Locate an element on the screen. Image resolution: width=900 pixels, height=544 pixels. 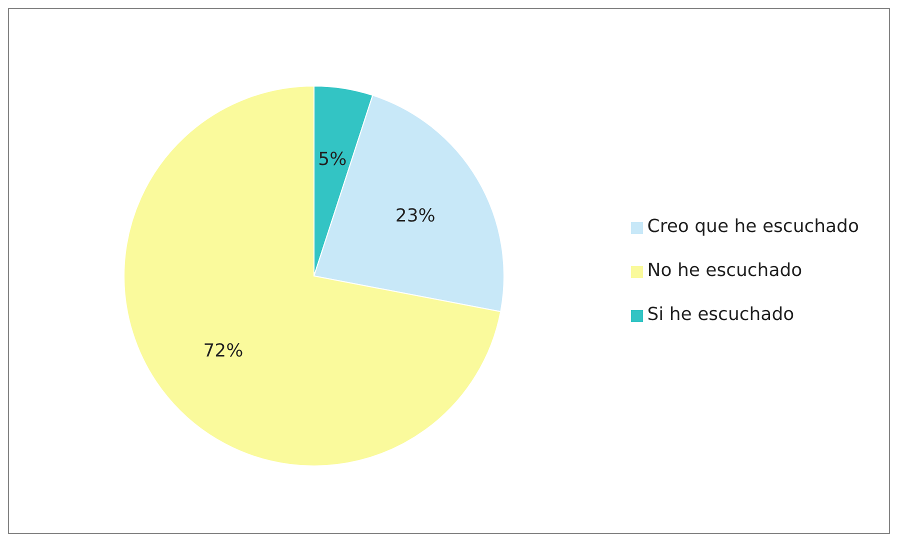
data-label: 5% is located at coordinates (332, 159).